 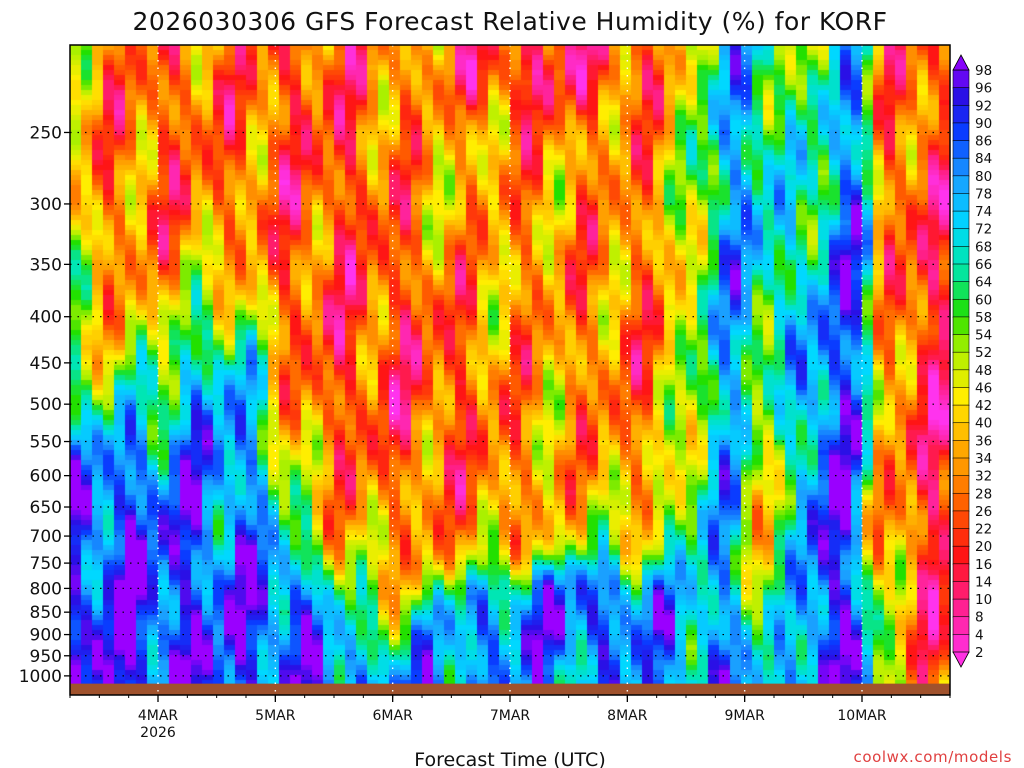 I want to click on y-tick-label: 550, so click(x=46, y=443).